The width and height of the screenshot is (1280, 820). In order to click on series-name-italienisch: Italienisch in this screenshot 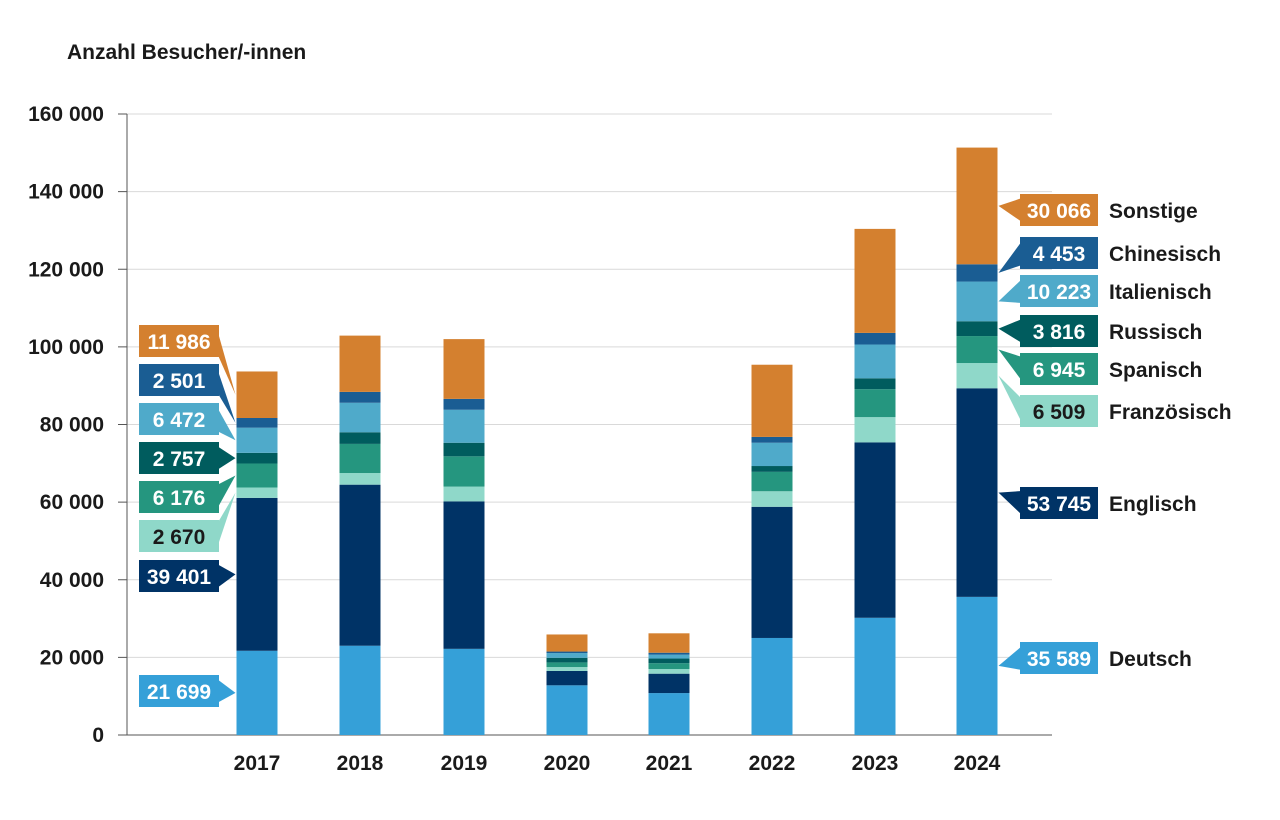, I will do `click(1160, 292)`.